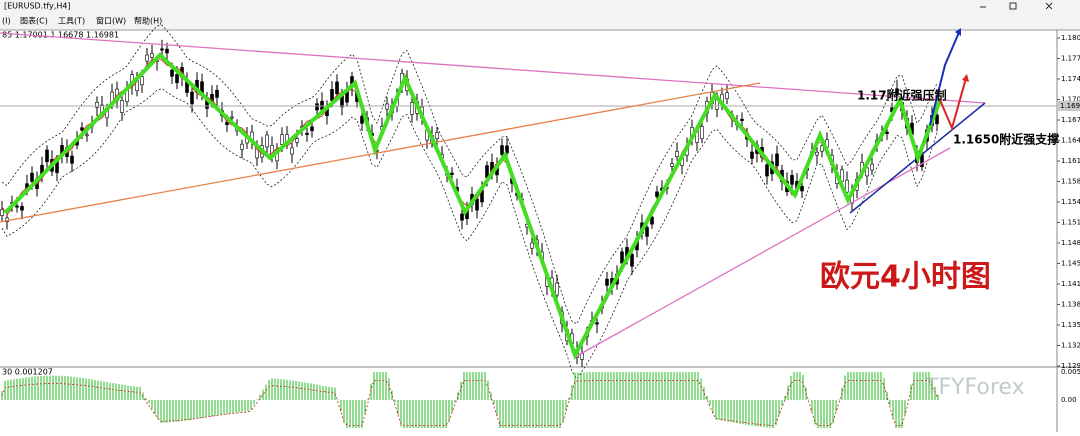 This screenshot has width=1080, height=436. Describe the element at coordinates (1070, 202) in the screenshot. I see `price-label: 1.15485` at that location.